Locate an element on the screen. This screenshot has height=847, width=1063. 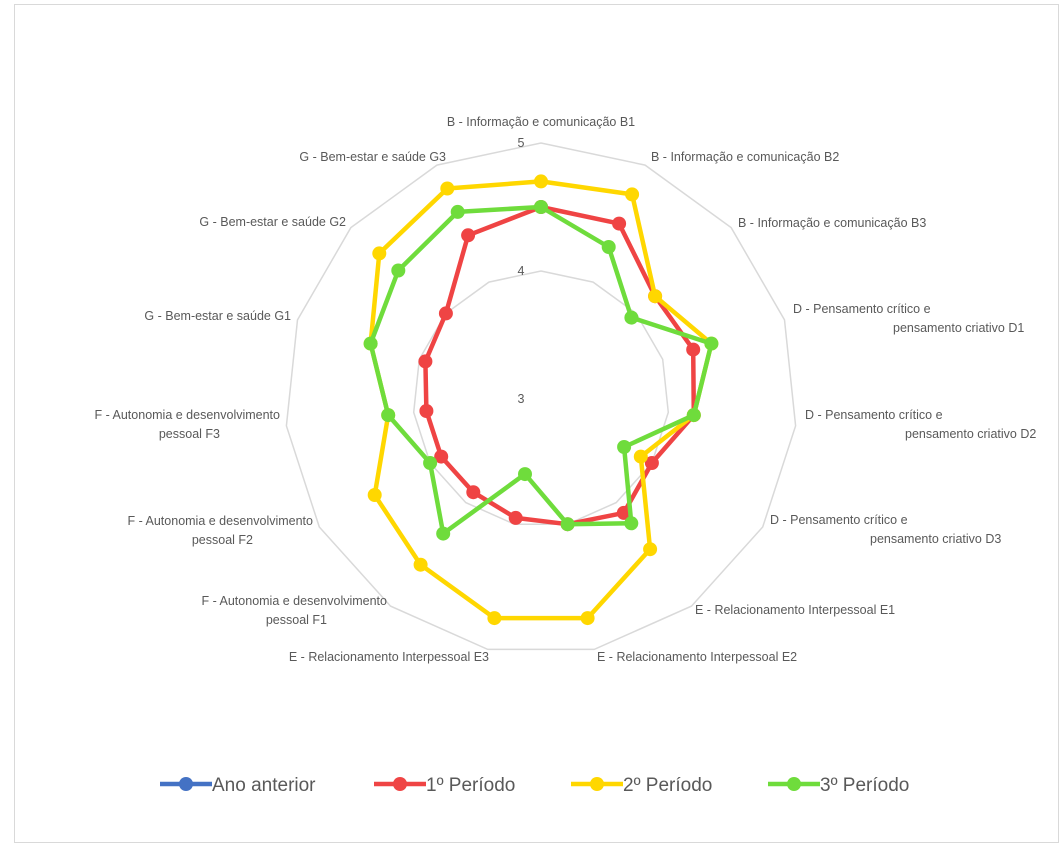
tick-label: 4 is located at coordinates (521, 271).